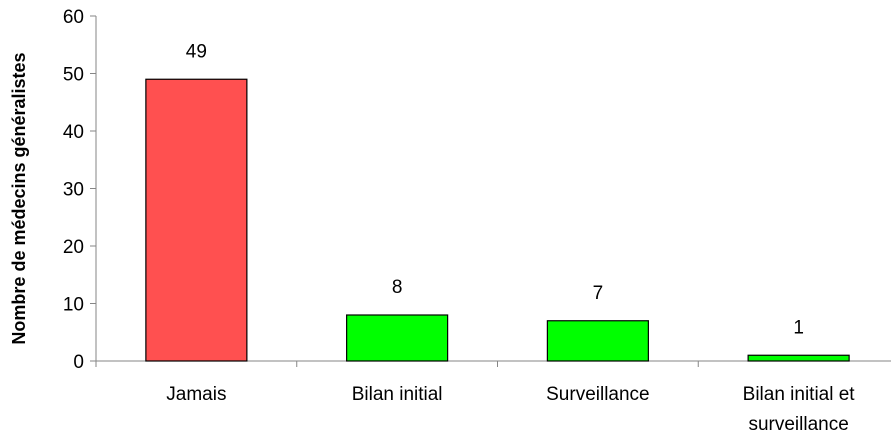 The height and width of the screenshot is (448, 891). Describe the element at coordinates (799, 394) in the screenshot. I see `x-category-label: Bilan initial et` at that location.